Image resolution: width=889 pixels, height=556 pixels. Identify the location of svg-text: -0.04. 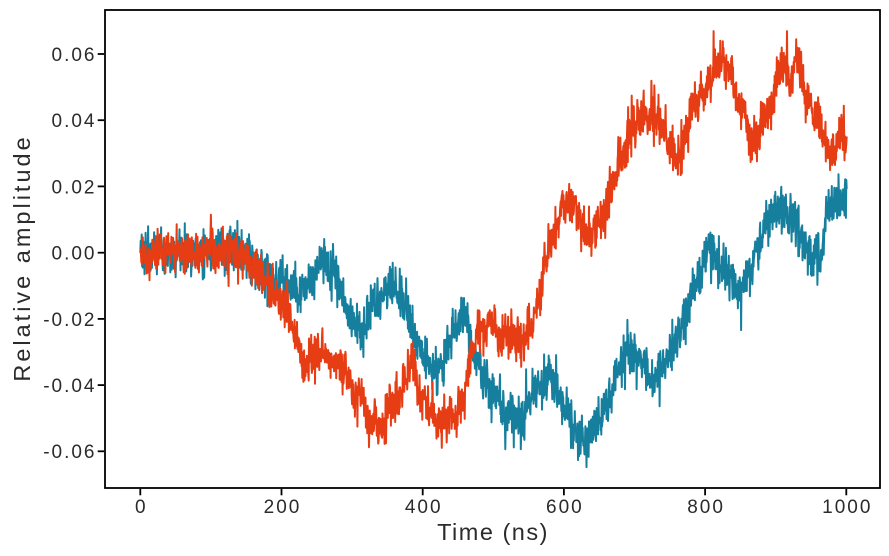
(69, 386).